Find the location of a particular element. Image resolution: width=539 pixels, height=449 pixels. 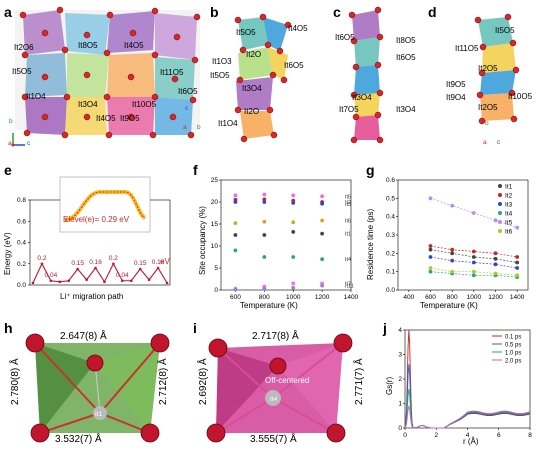

chart-f-point-It7 is located at coordinates (293, 283).